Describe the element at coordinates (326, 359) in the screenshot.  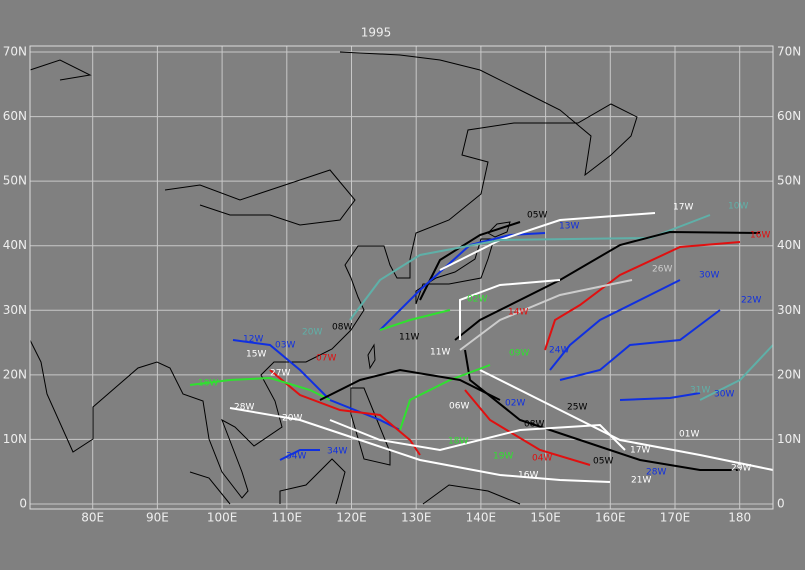
I see `storm-label: 07W` at that location.